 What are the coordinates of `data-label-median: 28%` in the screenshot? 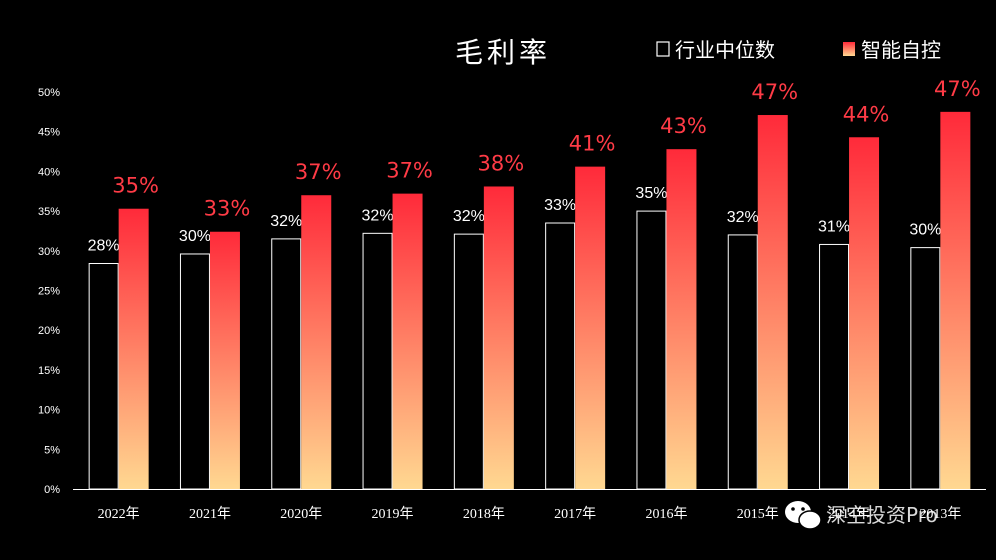 It's located at (104, 246).